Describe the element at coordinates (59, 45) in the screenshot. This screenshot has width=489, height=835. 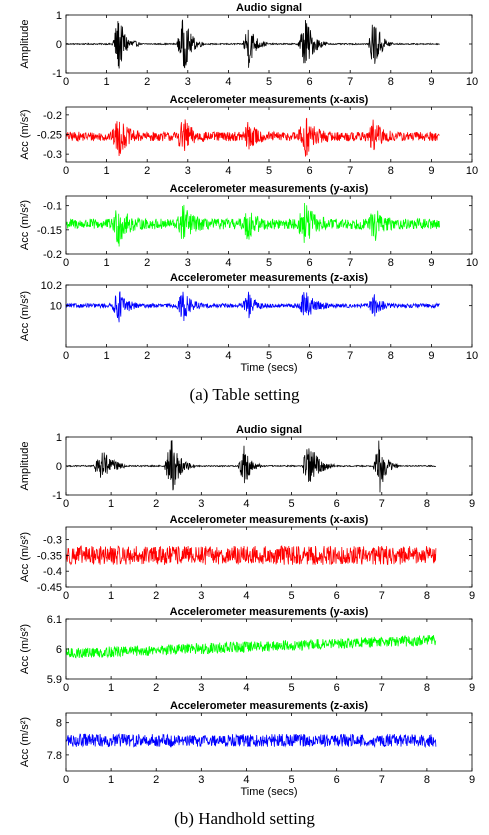
I see `y-tick-label: 0` at that location.